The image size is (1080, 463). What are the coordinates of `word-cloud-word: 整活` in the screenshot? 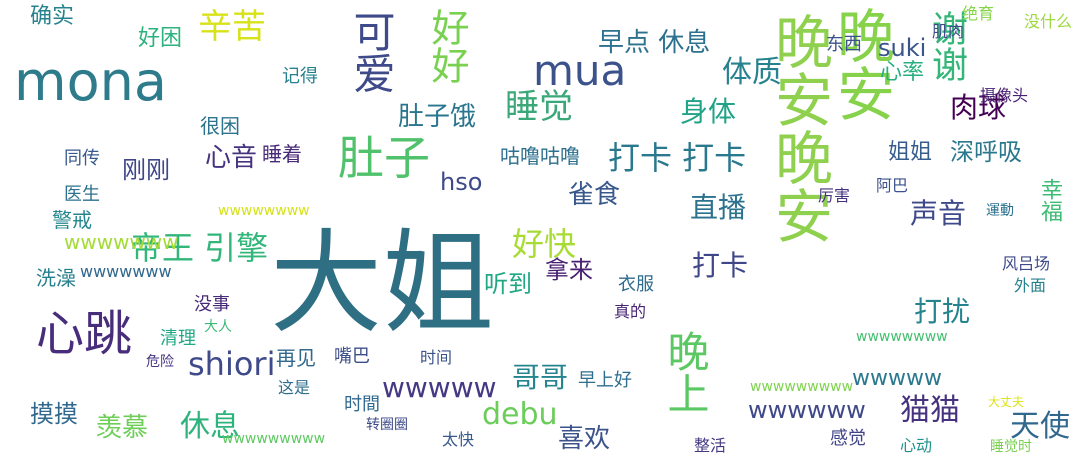 It's located at (710, 445).